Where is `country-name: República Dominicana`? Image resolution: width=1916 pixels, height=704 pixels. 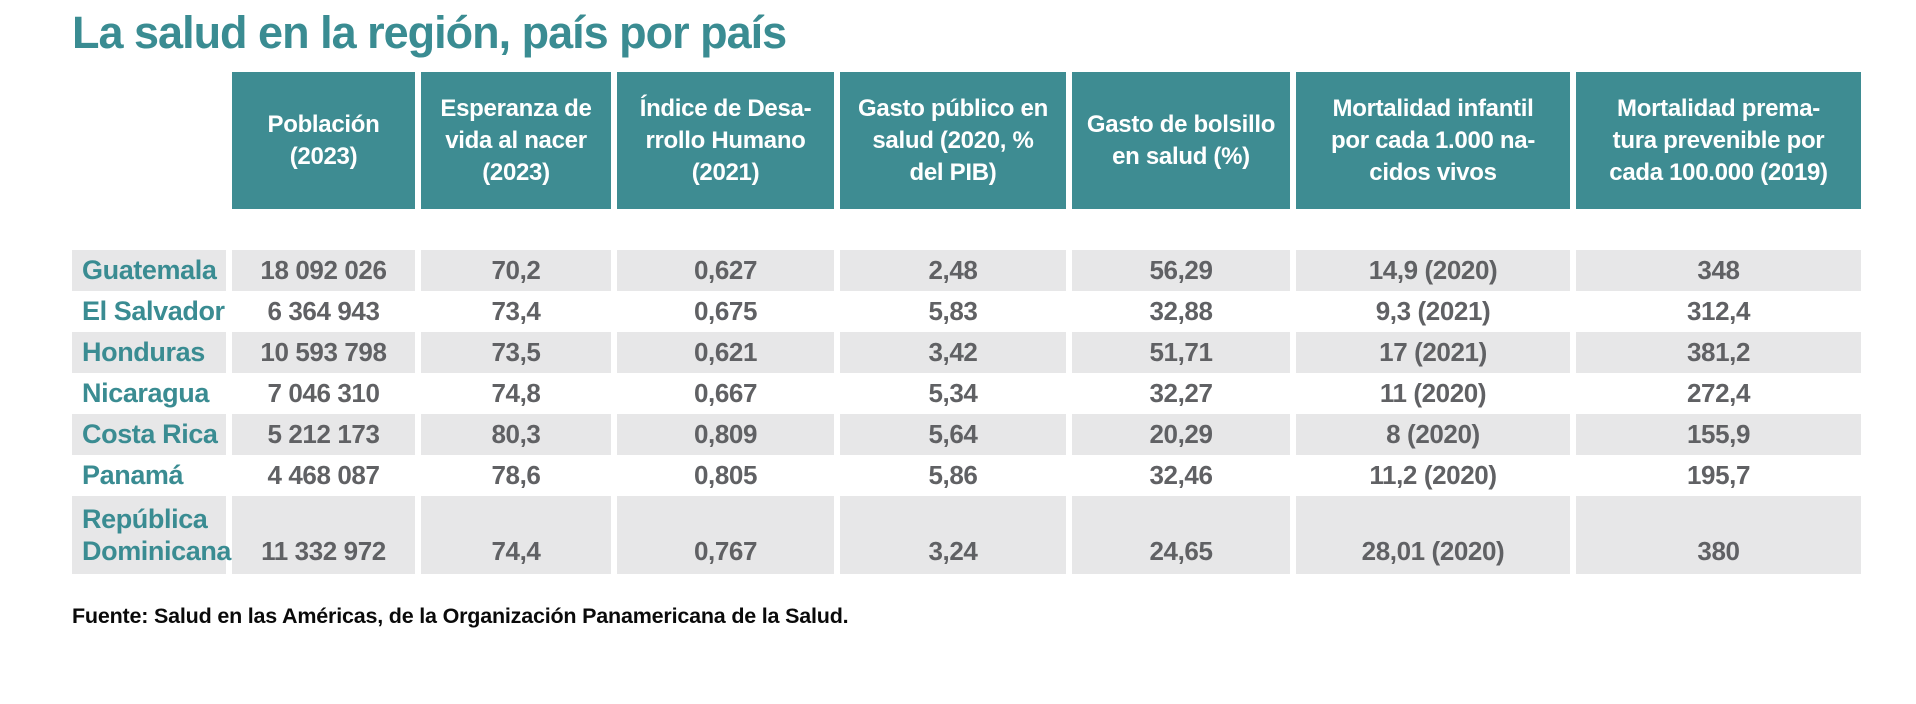 country-name: República Dominicana is located at coordinates (151, 535).